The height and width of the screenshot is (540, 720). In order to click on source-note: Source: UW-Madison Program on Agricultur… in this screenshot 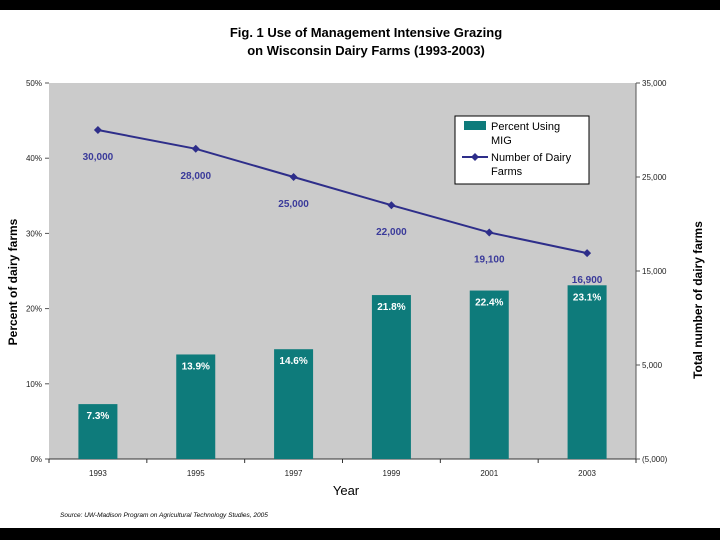, I will do `click(164, 515)`.